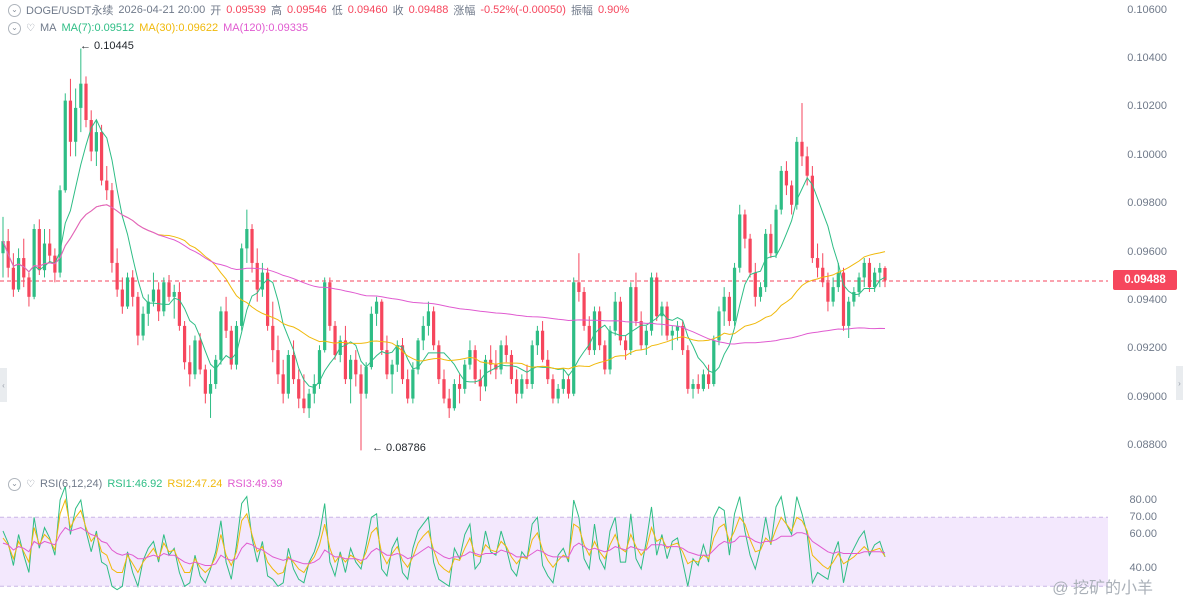 Image resolution: width=1183 pixels, height=610 pixels. What do you see at coordinates (1147, 58) in the screenshot?
I see `price-axis-label: 0.10400` at bounding box center [1147, 58].